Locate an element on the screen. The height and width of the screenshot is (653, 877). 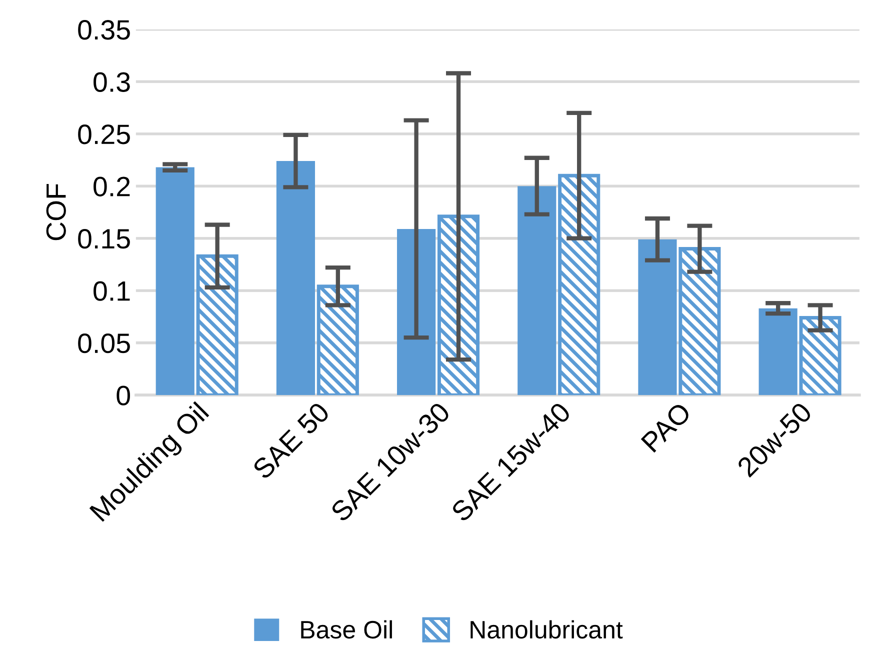
y-tick-label: 0.3 is located at coordinates (112, 82).